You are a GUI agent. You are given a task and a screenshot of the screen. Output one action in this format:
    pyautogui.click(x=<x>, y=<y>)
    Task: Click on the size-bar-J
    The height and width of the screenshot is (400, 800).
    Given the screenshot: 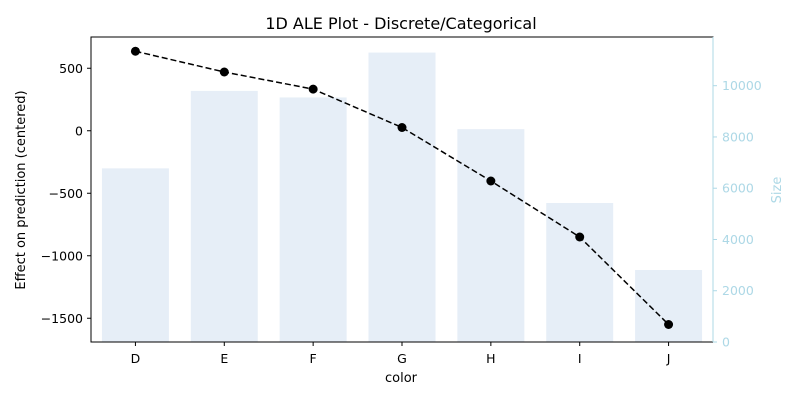 What is the action you would take?
    pyautogui.click(x=669, y=306)
    